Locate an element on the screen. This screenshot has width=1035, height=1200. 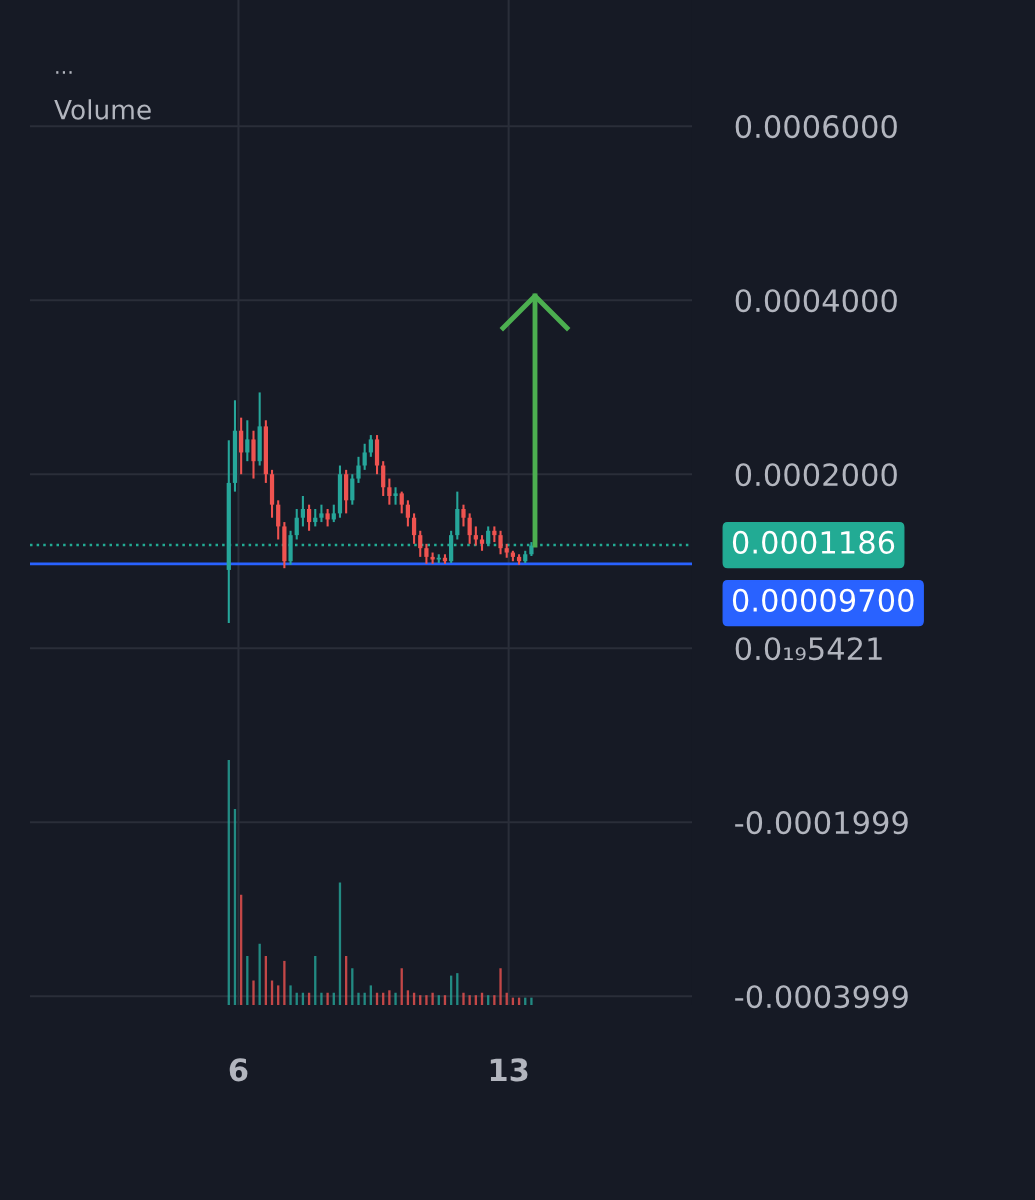
ref-line-label: 0.00009700 is located at coordinates (823, 600).